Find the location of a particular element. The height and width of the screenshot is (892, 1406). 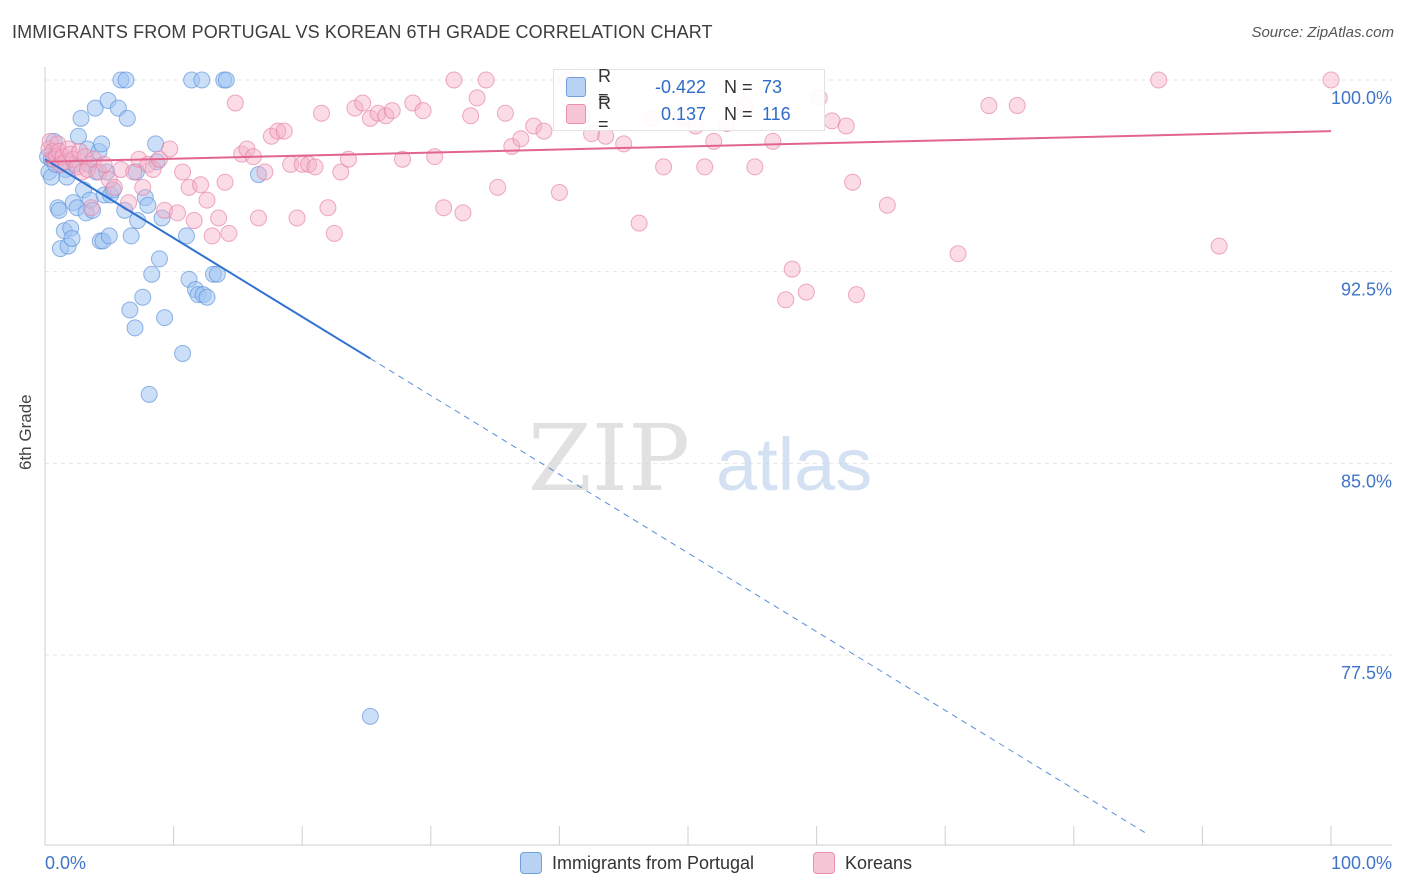

trend-line-portugal is located at coordinates (207, 259).